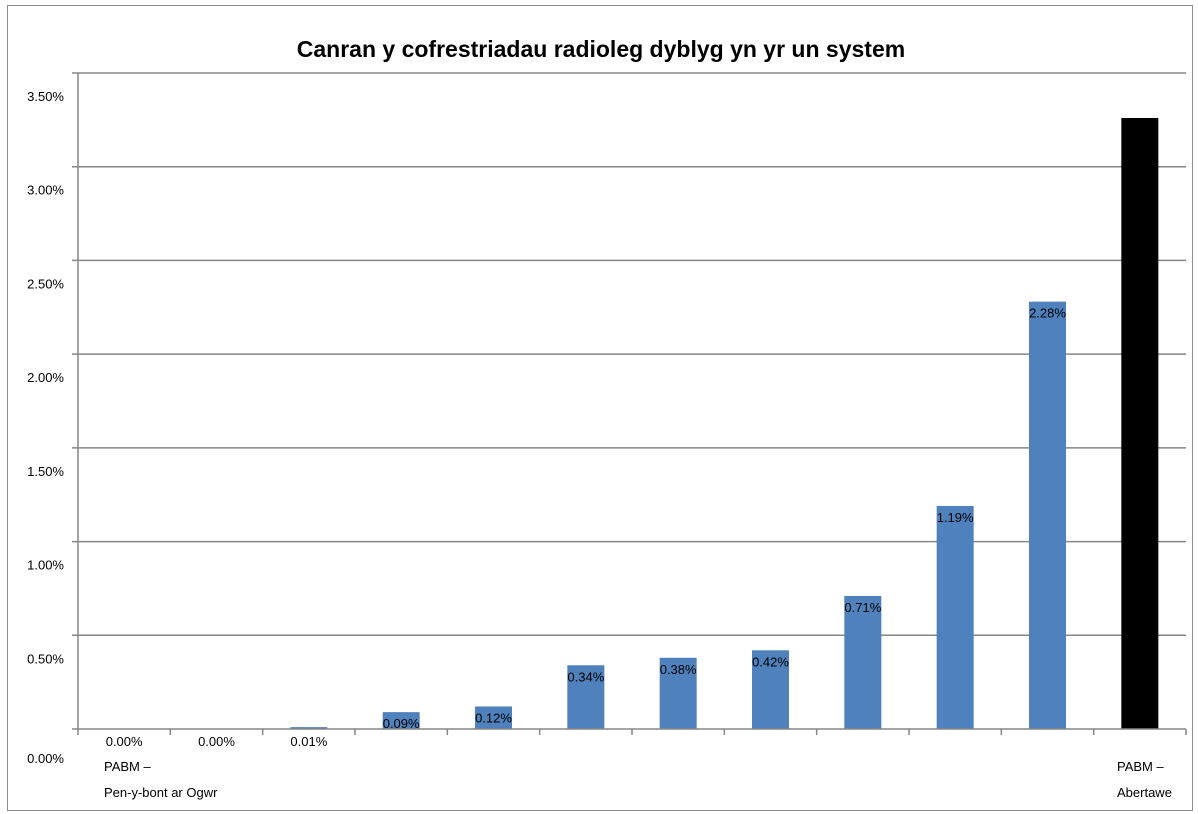 The image size is (1198, 814). Describe the element at coordinates (45, 377) in the screenshot. I see `y-tick-label: 2.00%` at that location.